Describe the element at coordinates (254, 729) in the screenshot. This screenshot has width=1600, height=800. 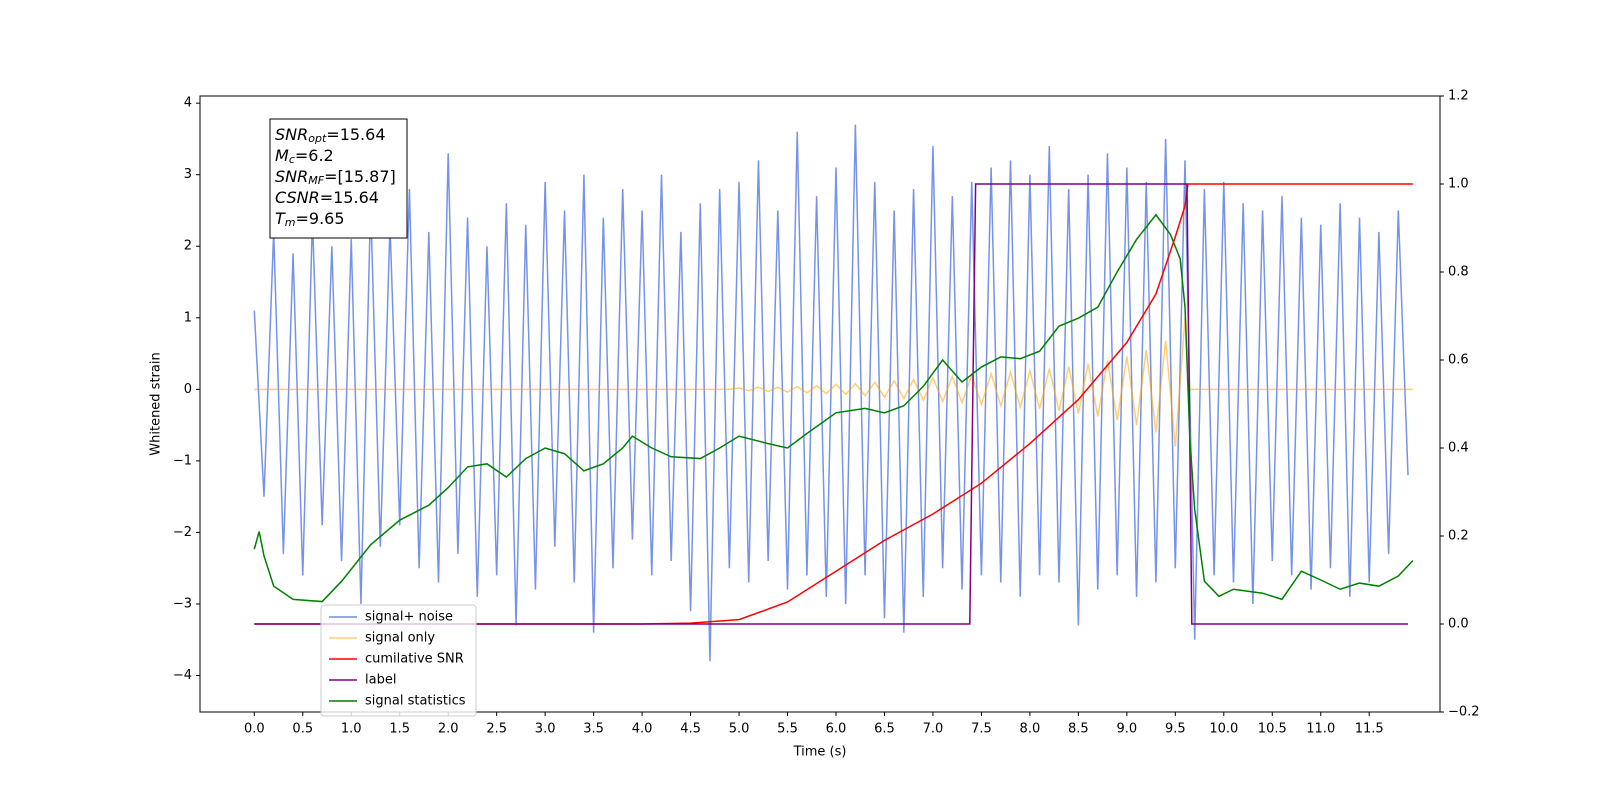
I see `x-tick-label: 0.0` at that location.